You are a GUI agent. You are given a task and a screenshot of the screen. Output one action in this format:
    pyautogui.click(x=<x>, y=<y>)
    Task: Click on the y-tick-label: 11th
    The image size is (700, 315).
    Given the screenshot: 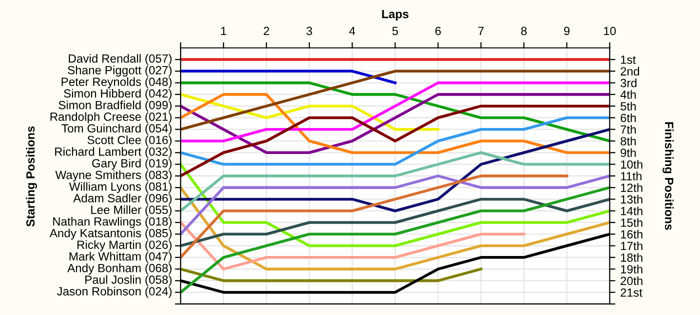 What is the action you would take?
    pyautogui.click(x=631, y=176)
    